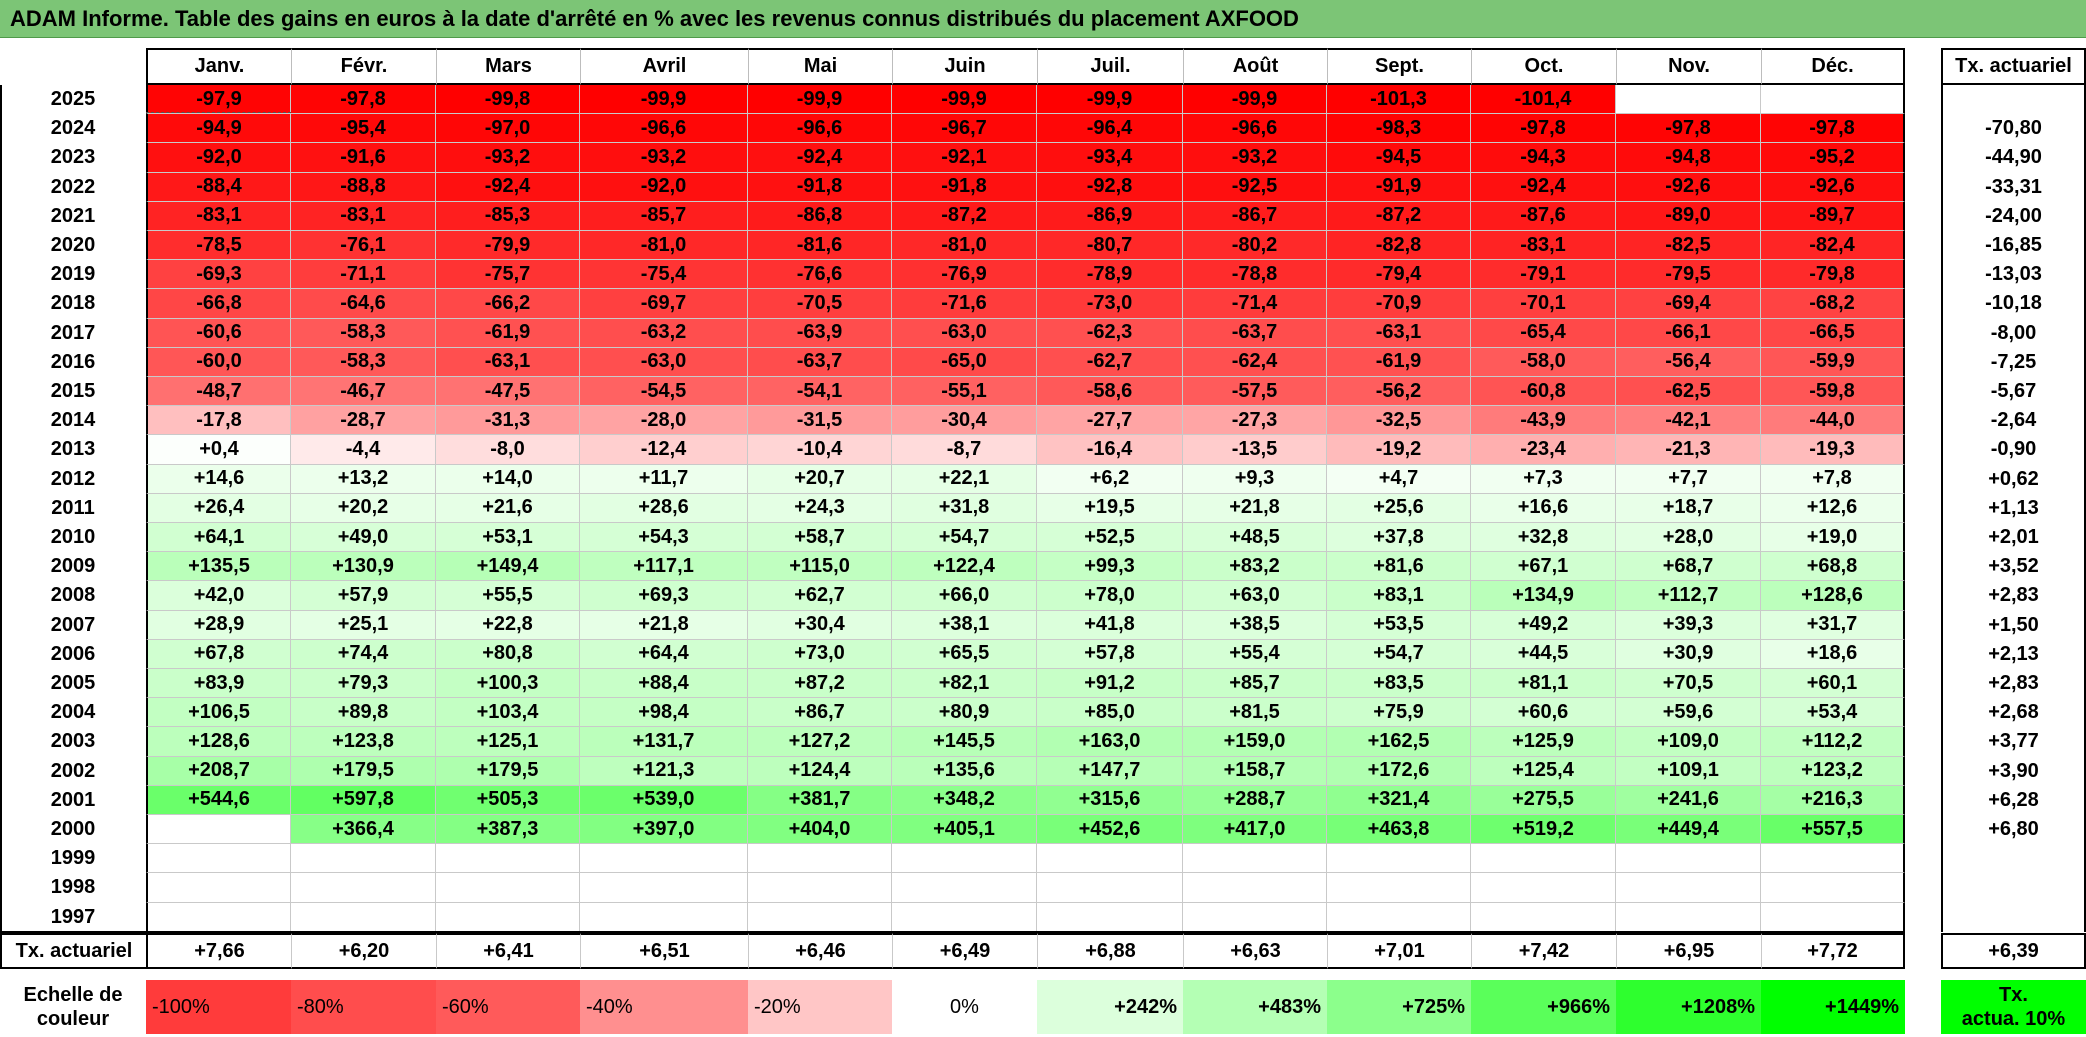 Image resolution: width=2086 pixels, height=1037 pixels. What do you see at coordinates (2013, 800) in the screenshot?
I see `rate-cell: +6,28` at bounding box center [2013, 800].